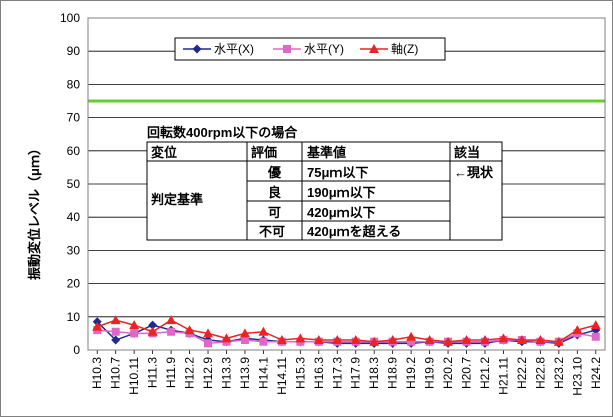 Image resolution: width=613 pixels, height=417 pixels. Describe the element at coordinates (74, 184) in the screenshot. I see `y-tick-label: 50` at that location.